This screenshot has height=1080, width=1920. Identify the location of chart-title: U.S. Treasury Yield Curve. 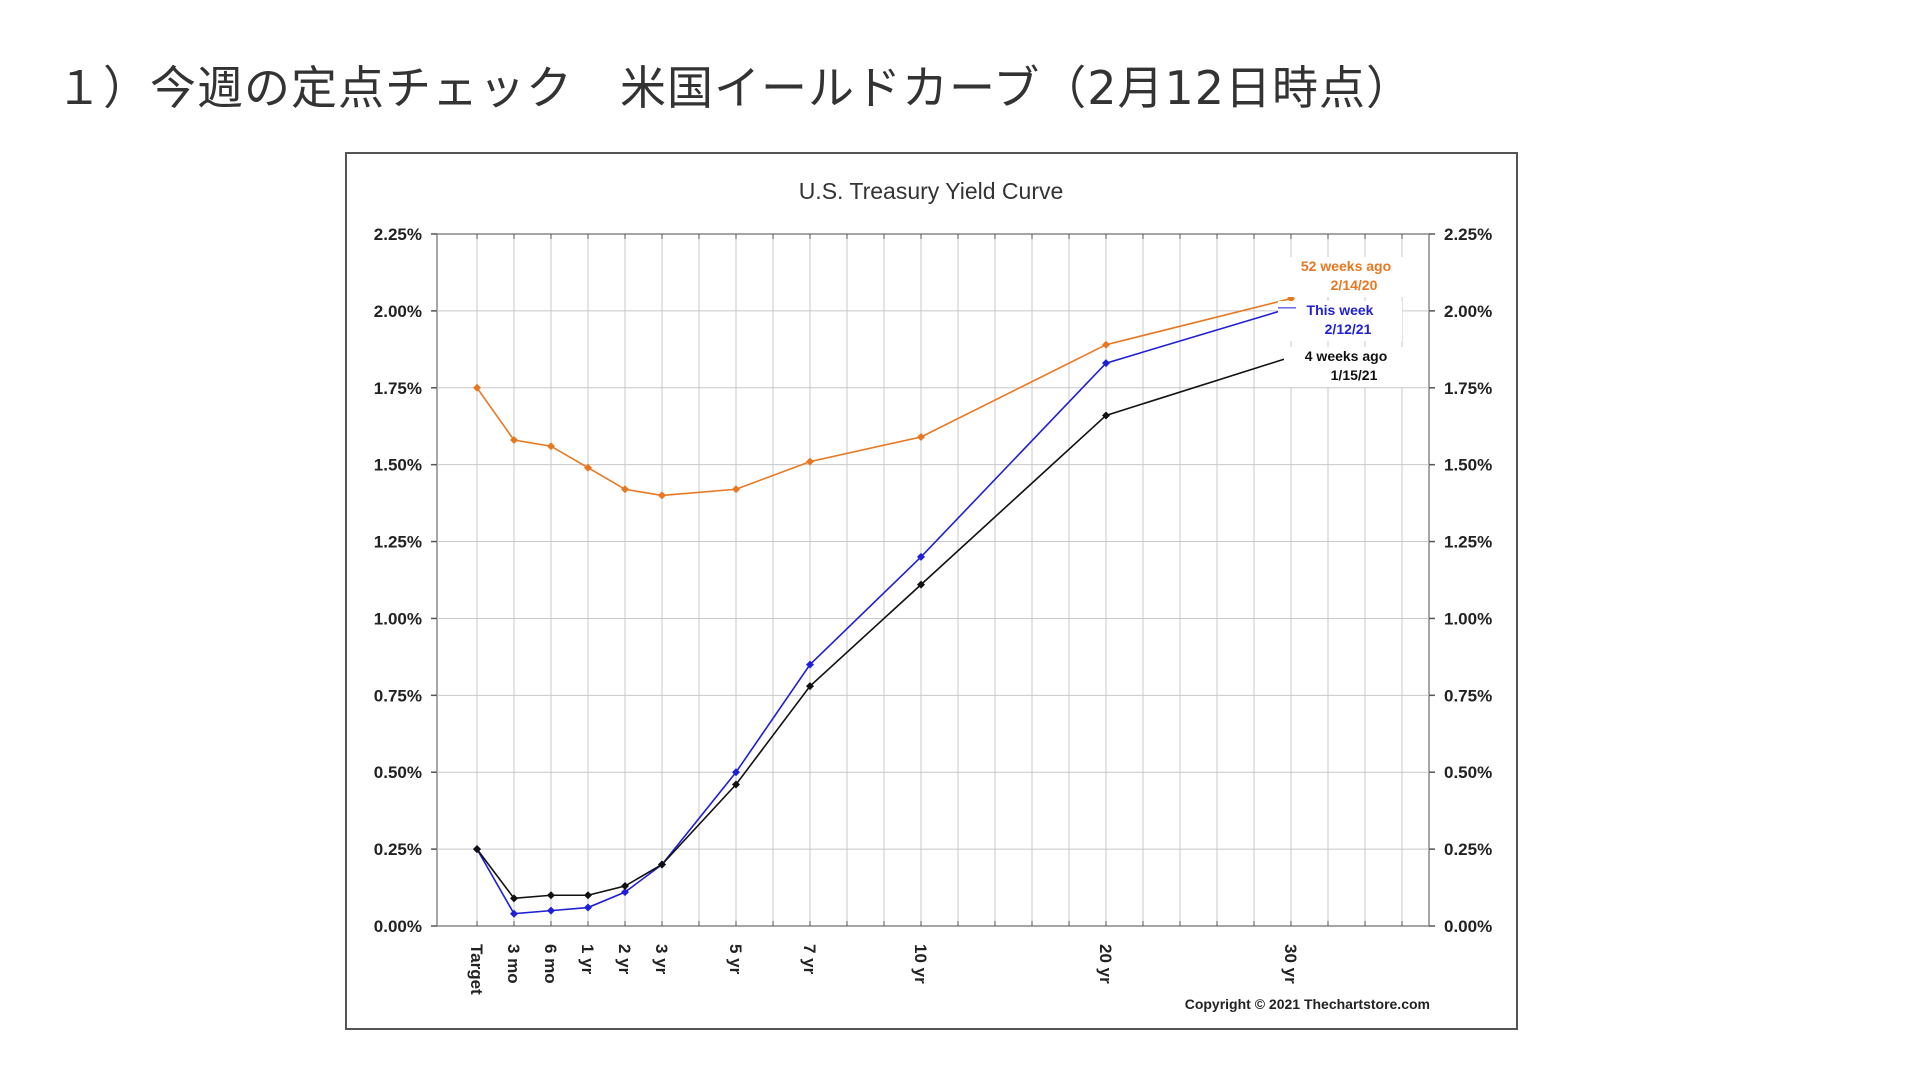
(931, 191).